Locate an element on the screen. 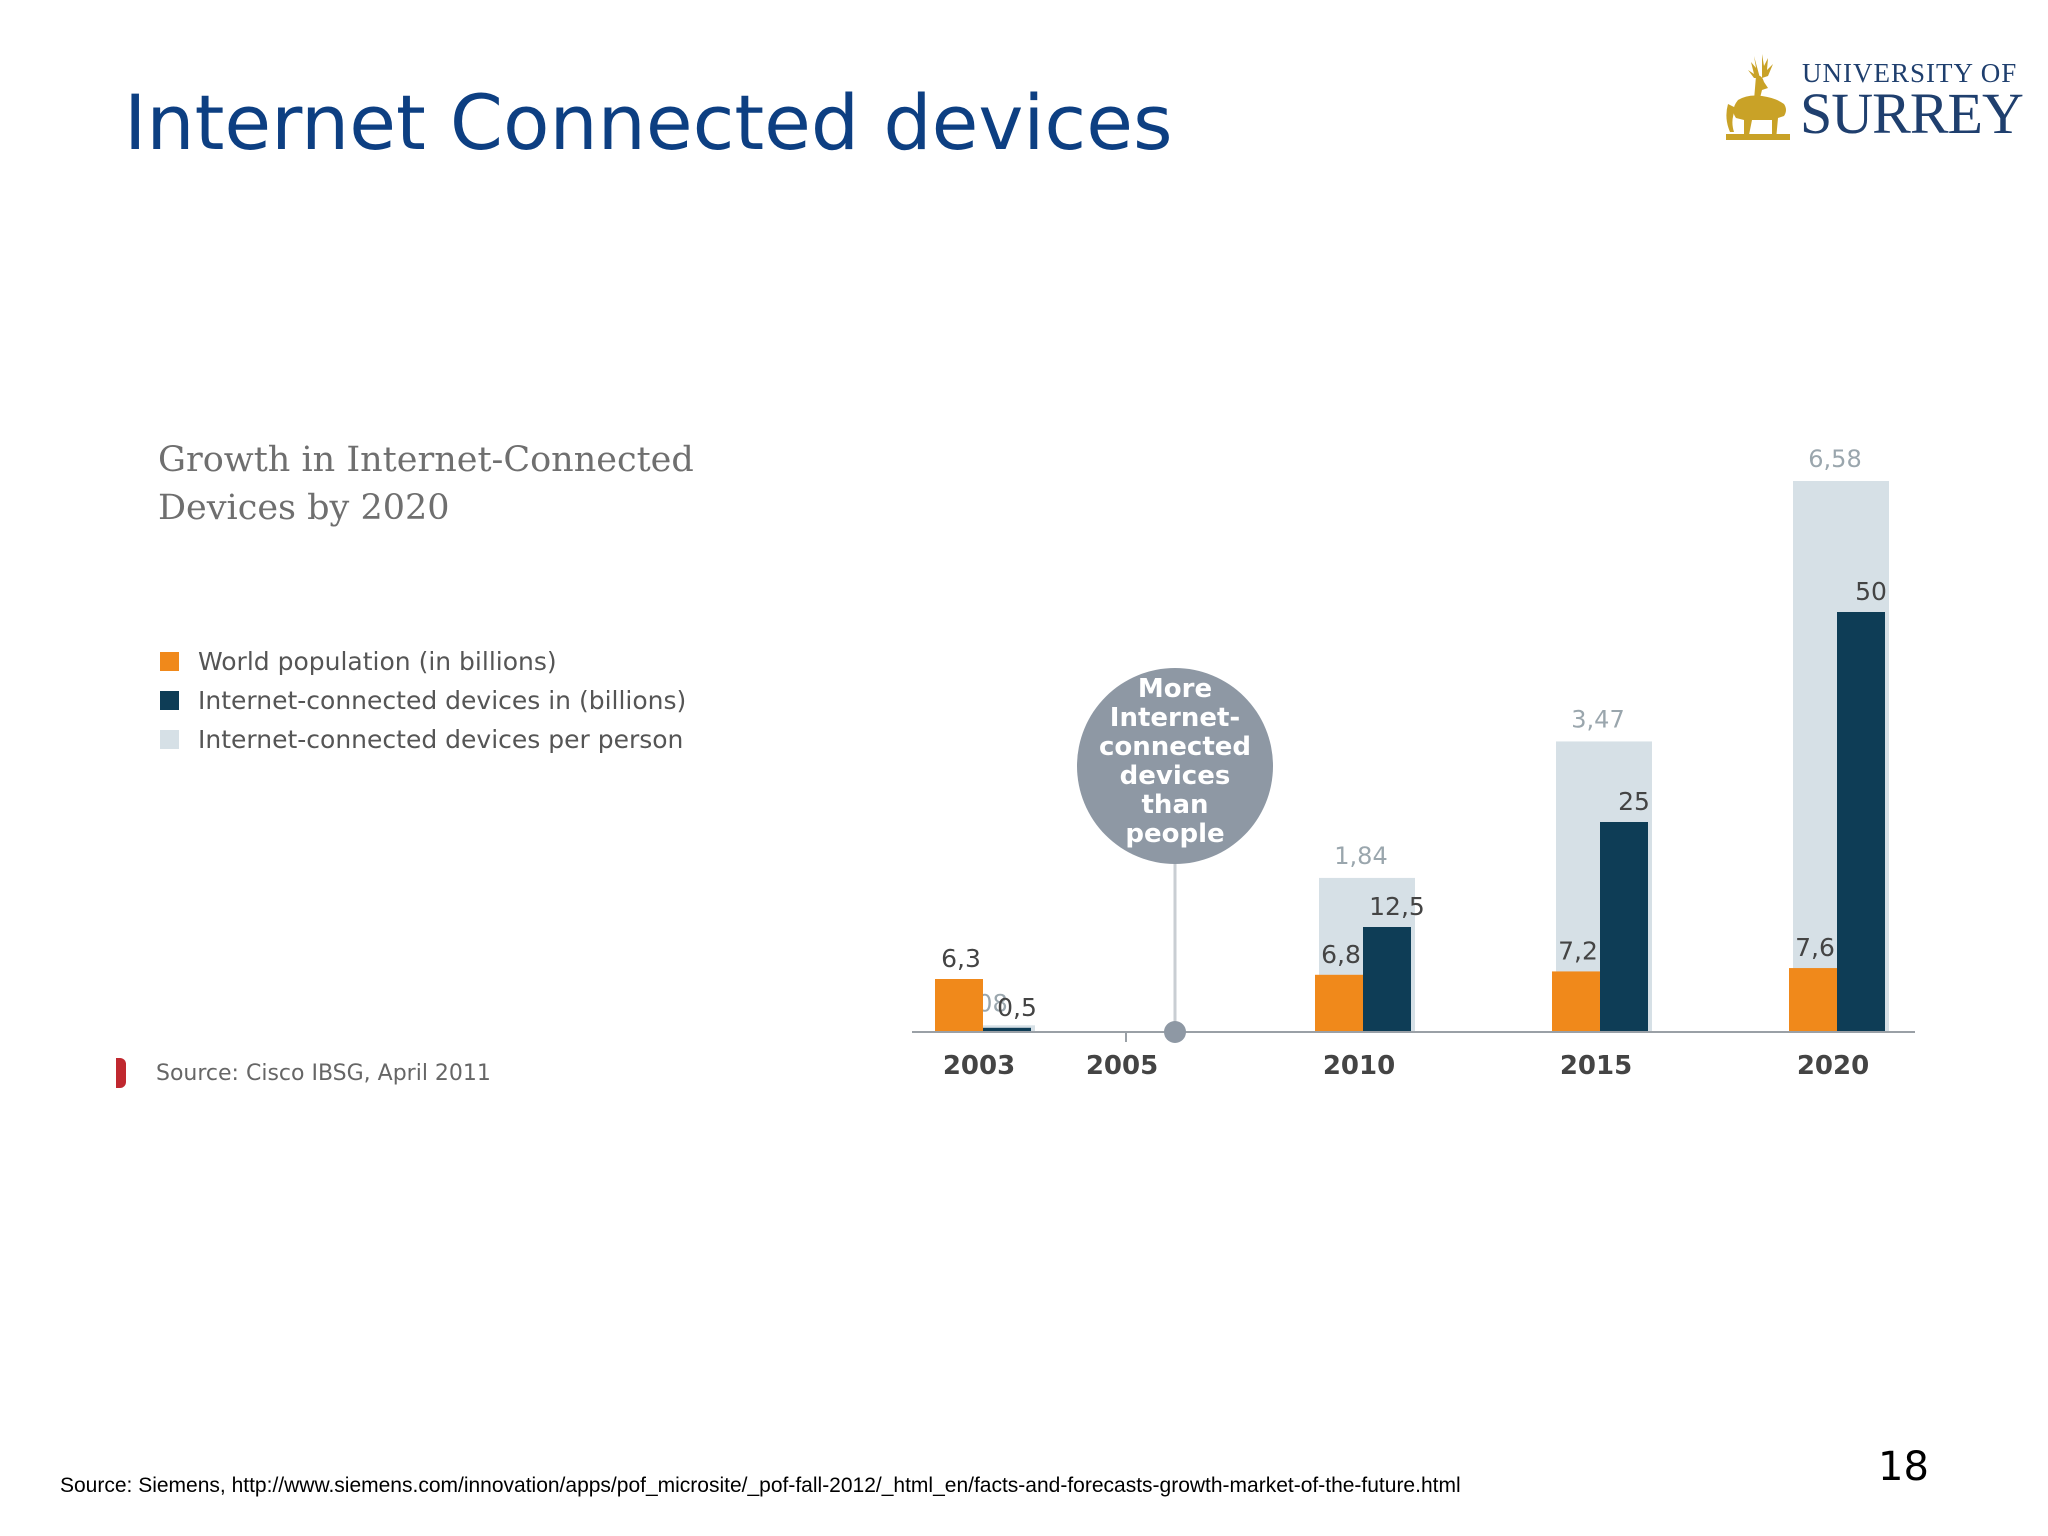  label-devices-2015: 25 is located at coordinates (1634, 801).